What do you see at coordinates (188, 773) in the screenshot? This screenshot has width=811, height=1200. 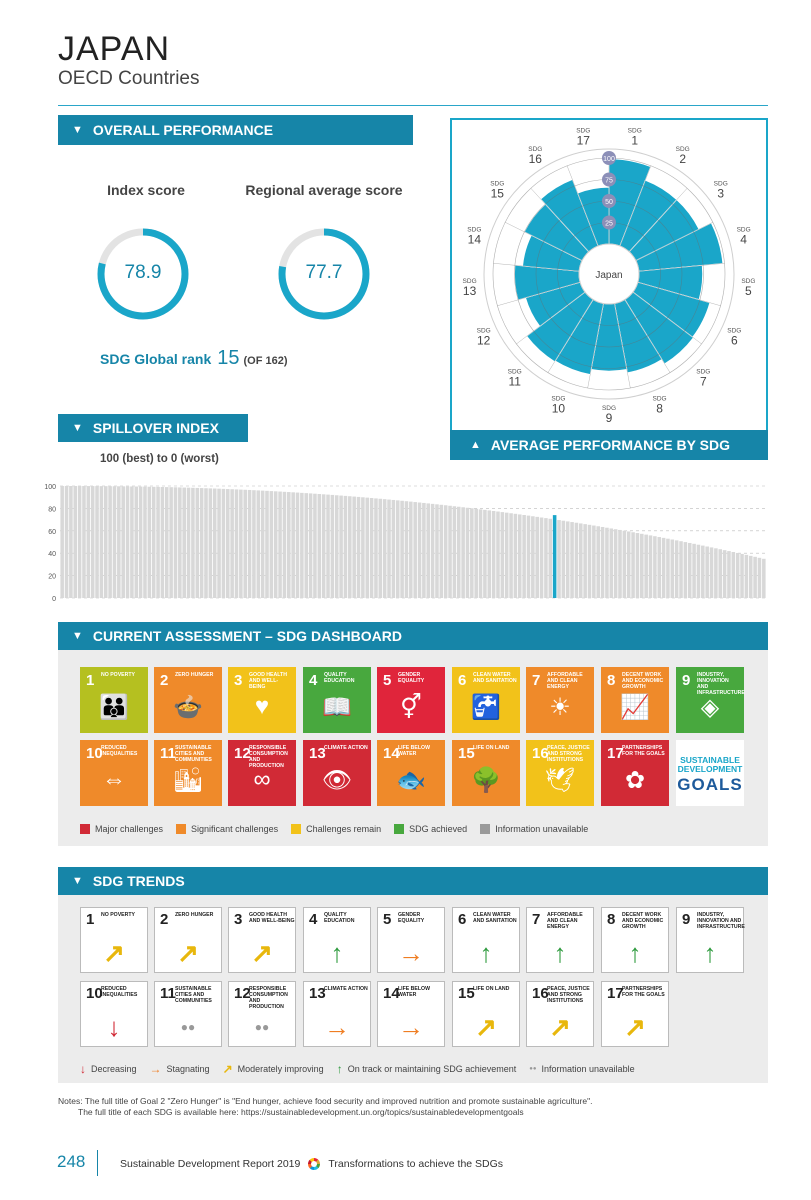 I see `sdg-tile-11: 11 Sustainable cities and communities 🏙` at bounding box center [188, 773].